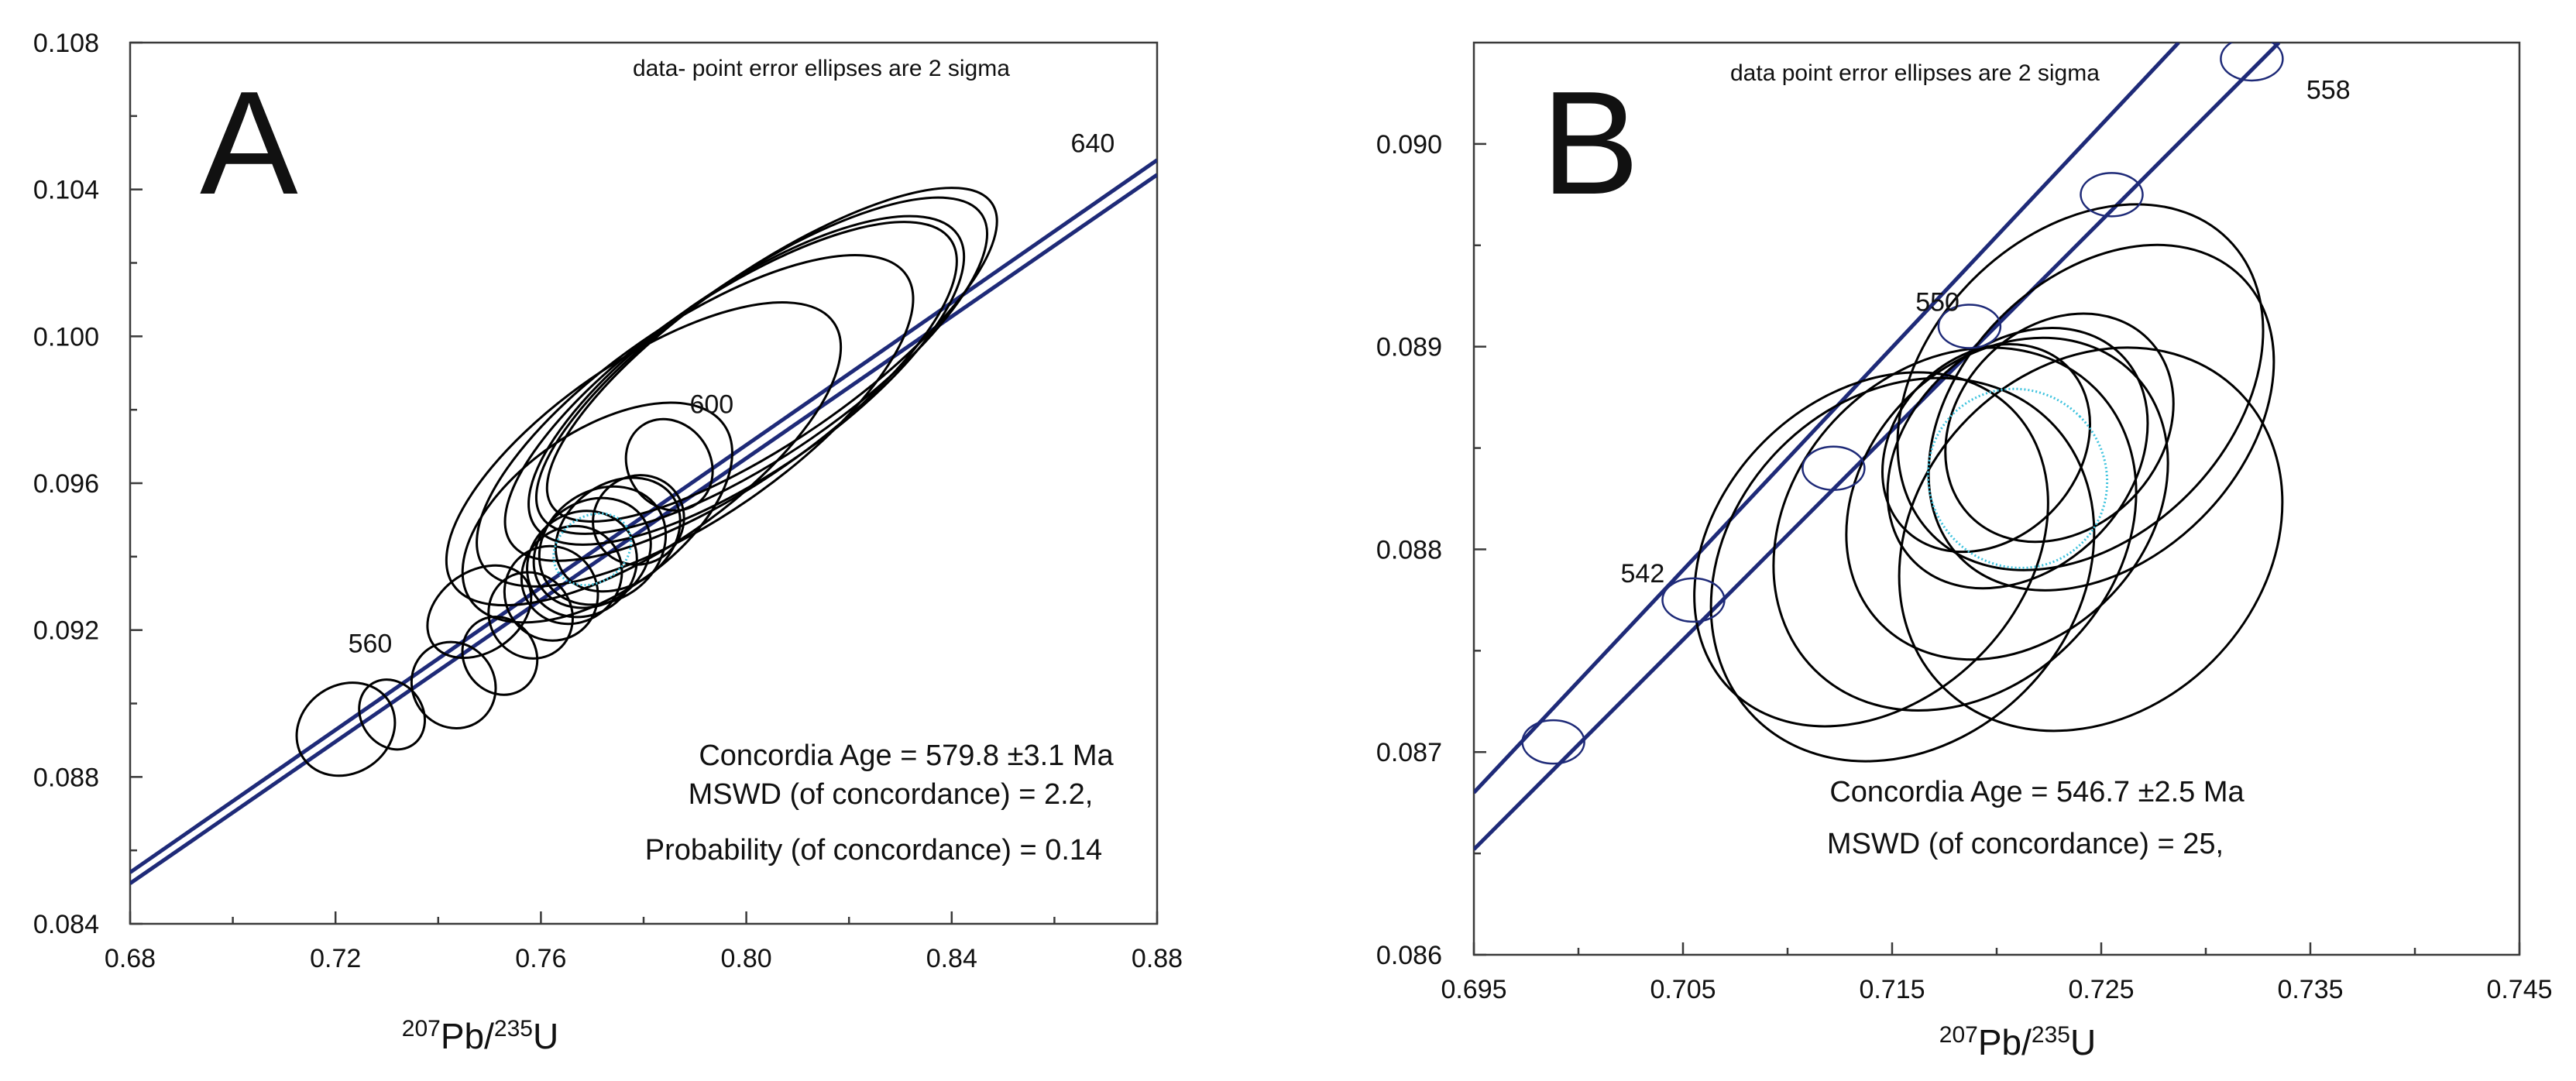 The height and width of the screenshot is (1081, 2576). What do you see at coordinates (906, 756) in the screenshot?
I see `panel-a-stat-age: Concordia Age = 579.8 ±3.1 Ma` at bounding box center [906, 756].